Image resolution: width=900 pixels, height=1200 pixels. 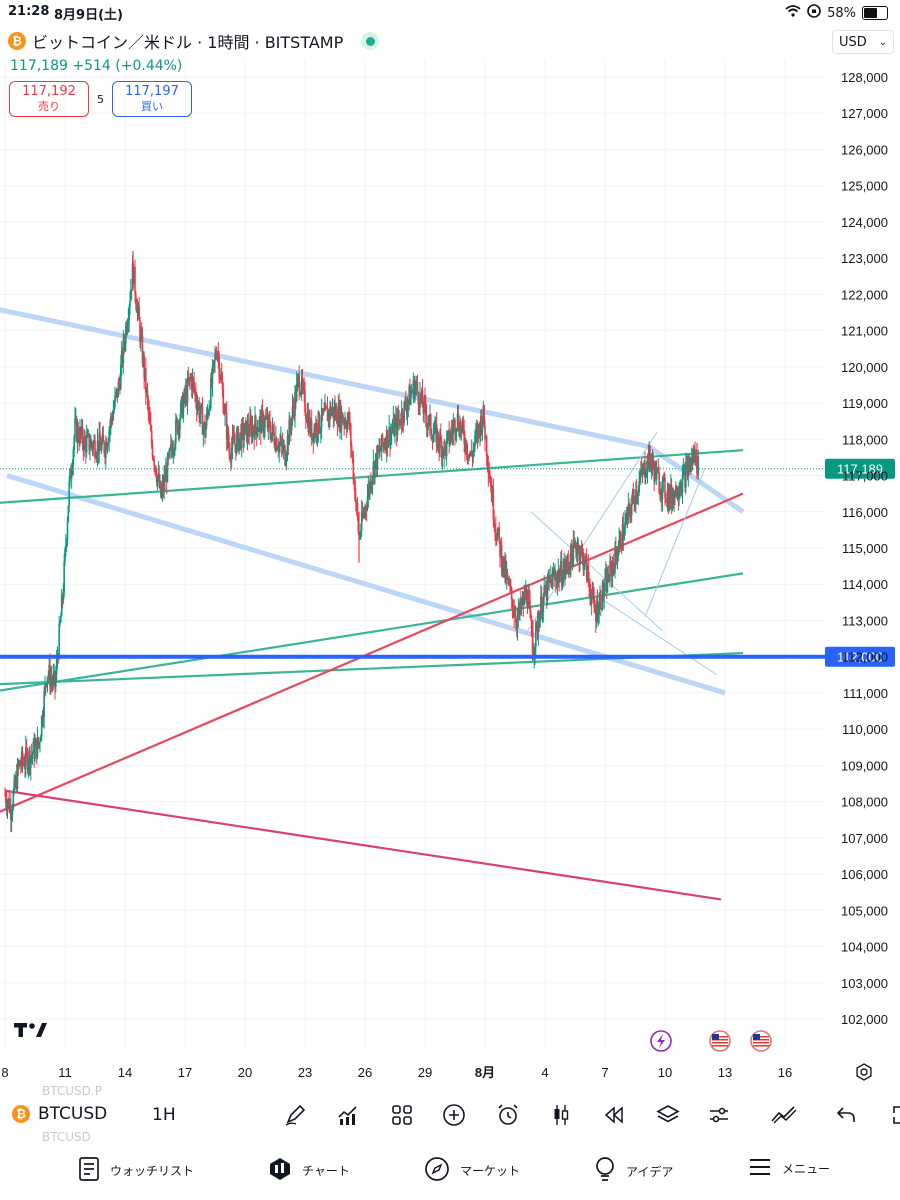 I want to click on layers-icon, so click(x=668, y=1115).